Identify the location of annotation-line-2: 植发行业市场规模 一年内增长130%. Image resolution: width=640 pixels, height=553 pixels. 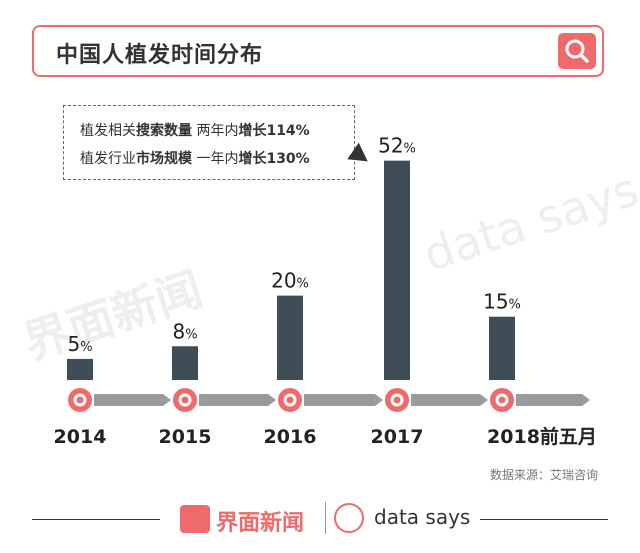
(195, 159).